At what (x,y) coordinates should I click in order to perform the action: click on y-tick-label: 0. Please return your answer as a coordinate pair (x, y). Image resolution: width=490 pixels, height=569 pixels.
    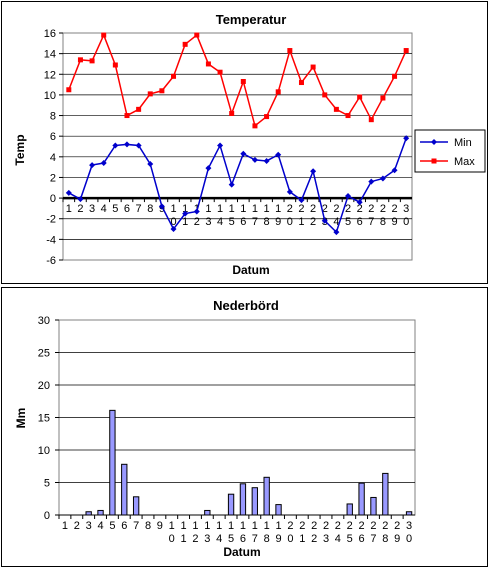
    Looking at the image, I should click on (47, 516).